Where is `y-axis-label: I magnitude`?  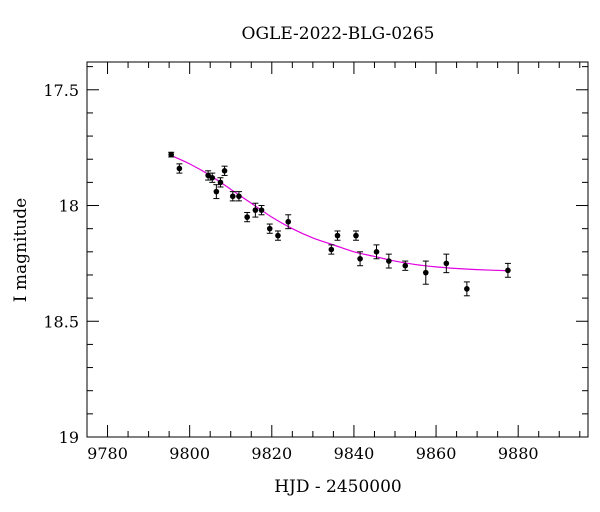 y-axis-label: I magnitude is located at coordinates (21, 250).